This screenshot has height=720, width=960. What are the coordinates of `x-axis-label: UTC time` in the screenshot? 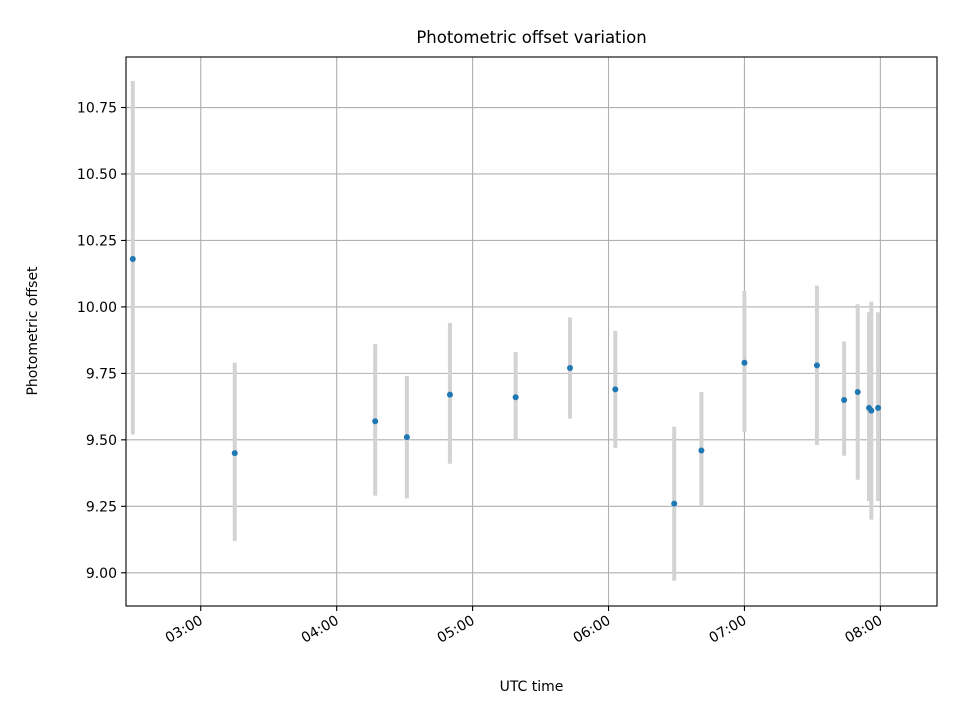 It's located at (532, 687).